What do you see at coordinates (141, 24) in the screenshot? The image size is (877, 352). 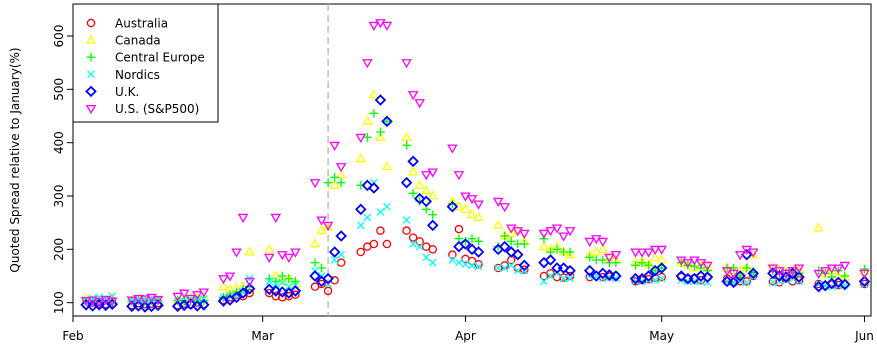 I see `legend-label: Australia` at bounding box center [141, 24].